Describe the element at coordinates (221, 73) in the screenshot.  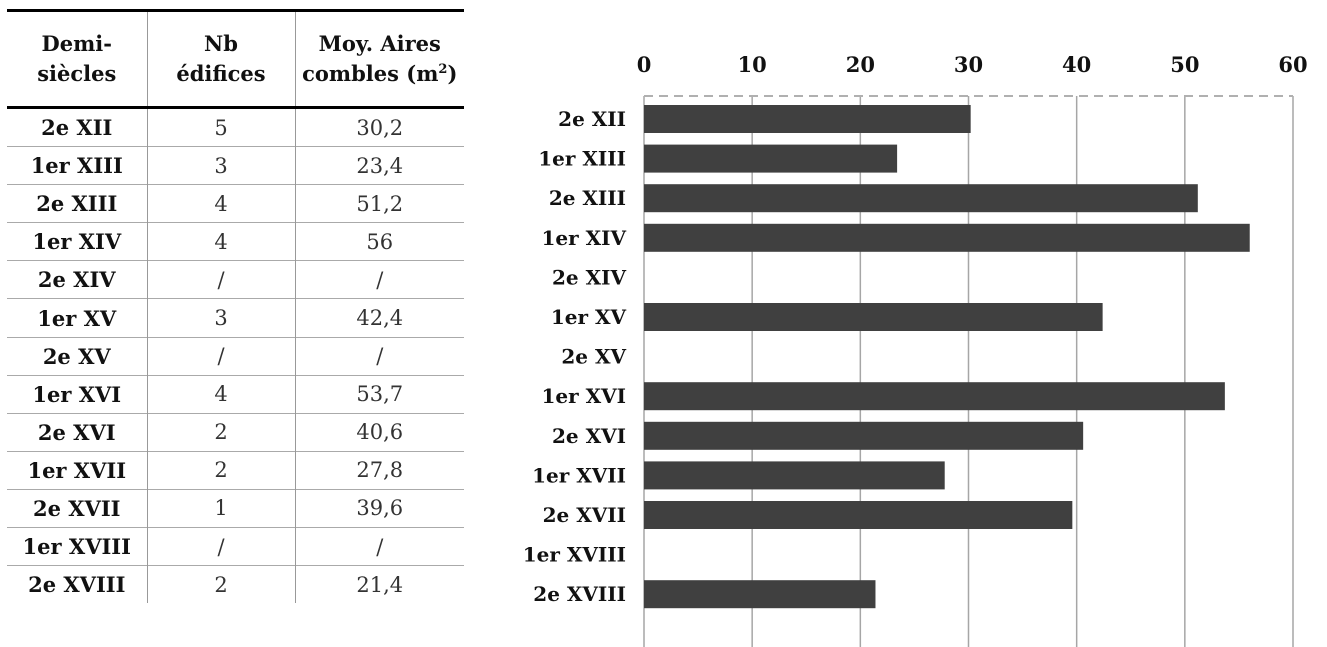
I see `header-line: édifices` at that location.